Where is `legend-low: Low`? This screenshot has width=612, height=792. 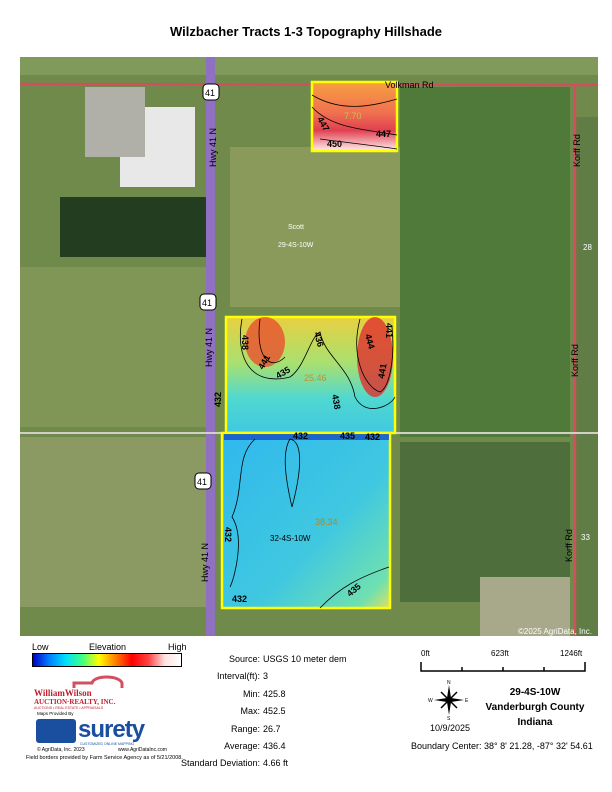
legend-low: Low is located at coordinates (40, 647).